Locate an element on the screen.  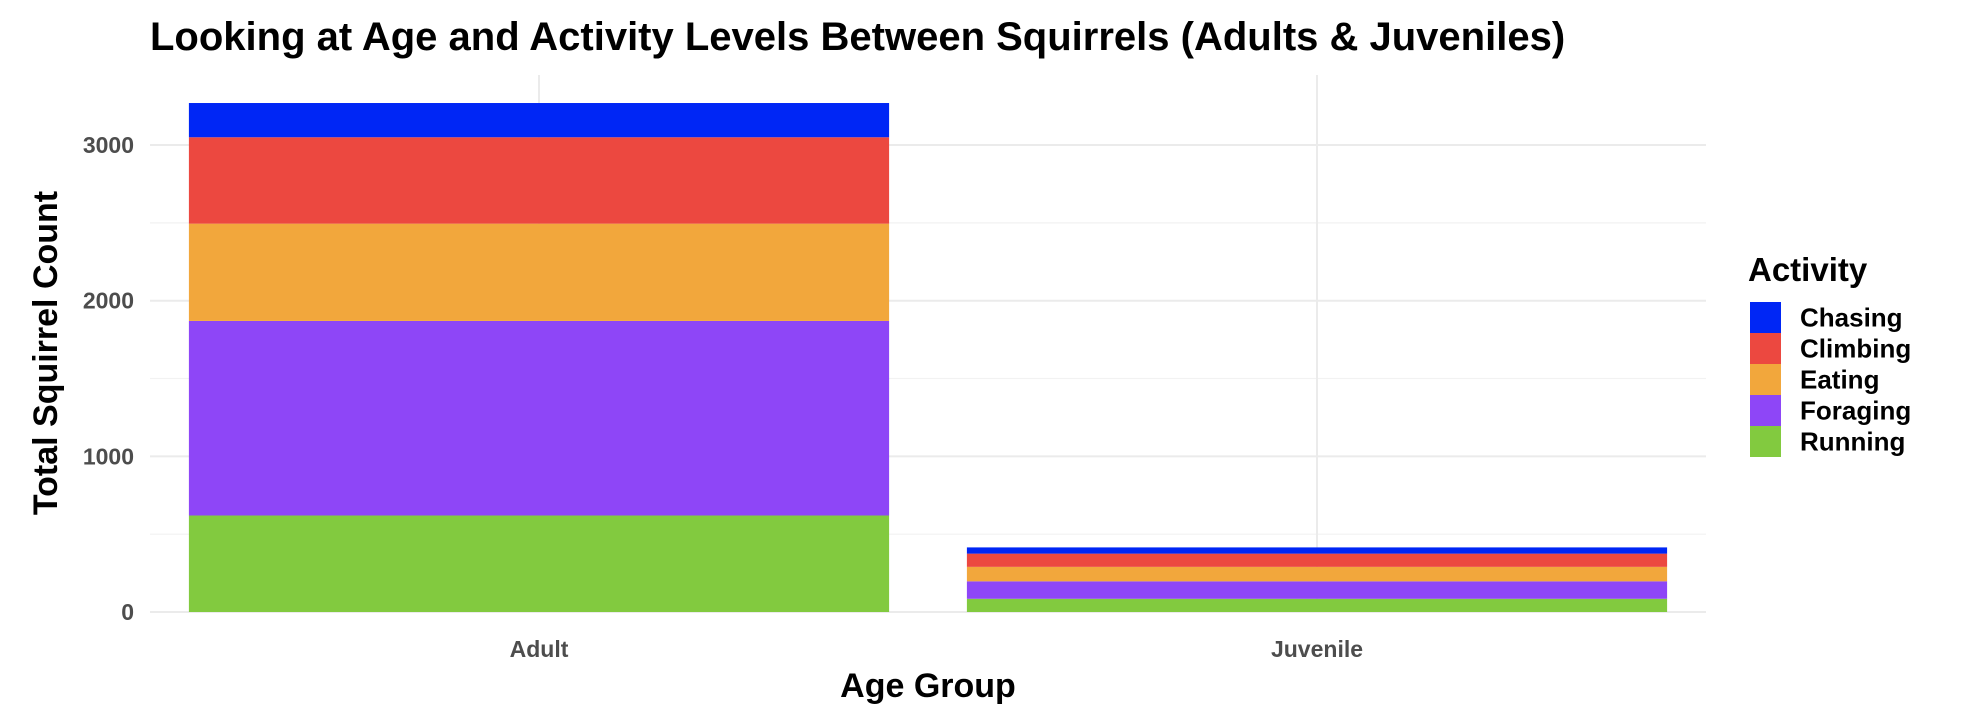
bar-juvenile-climbing is located at coordinates (1317, 560).